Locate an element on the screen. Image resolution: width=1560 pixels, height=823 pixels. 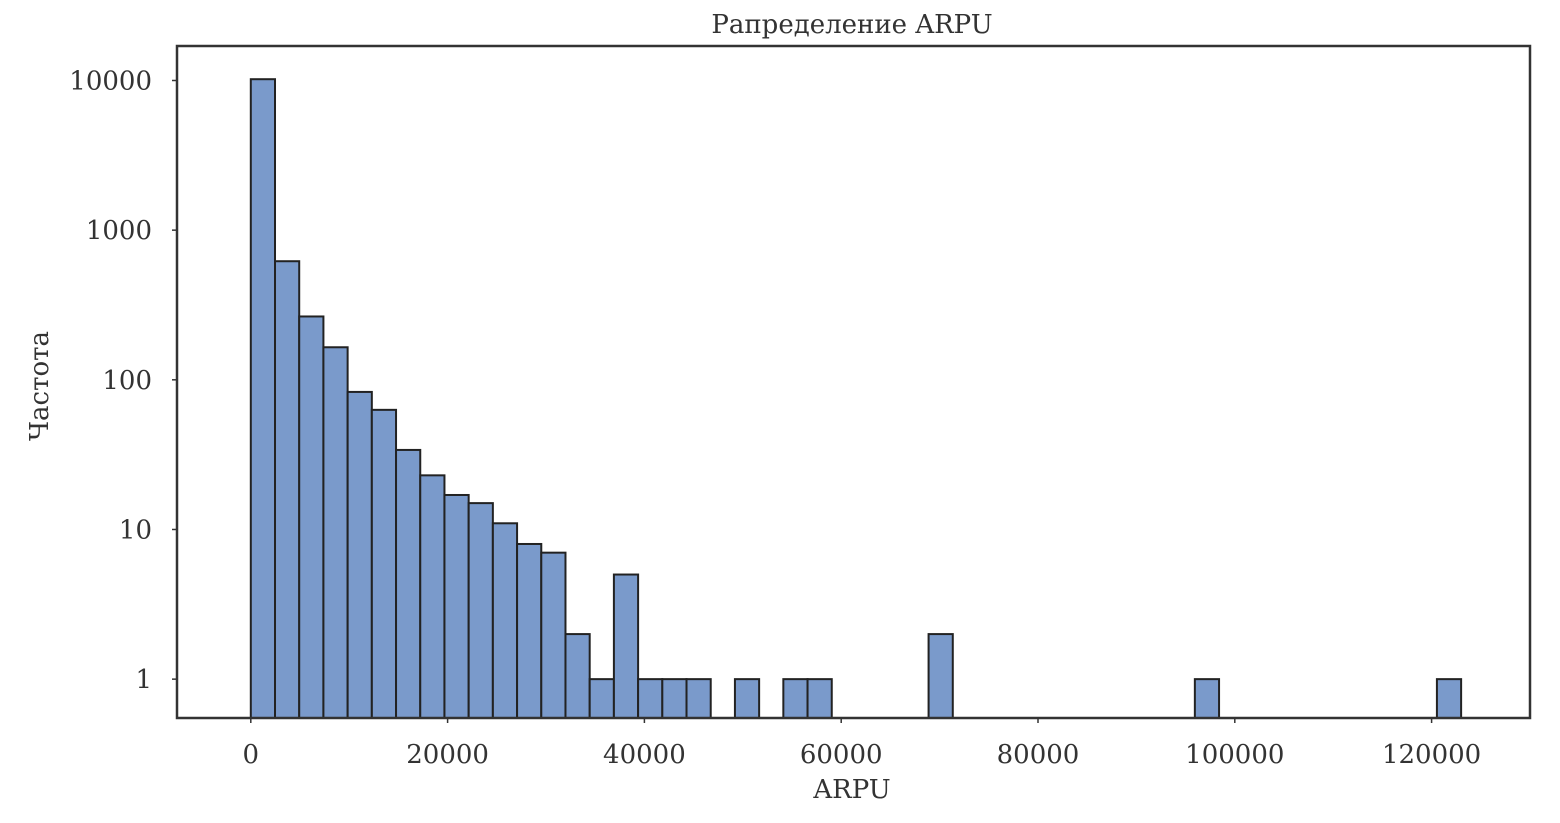
x-axis-ticks: 0 20000 40000 60000 80000 100000 120000 is located at coordinates (862, 744).